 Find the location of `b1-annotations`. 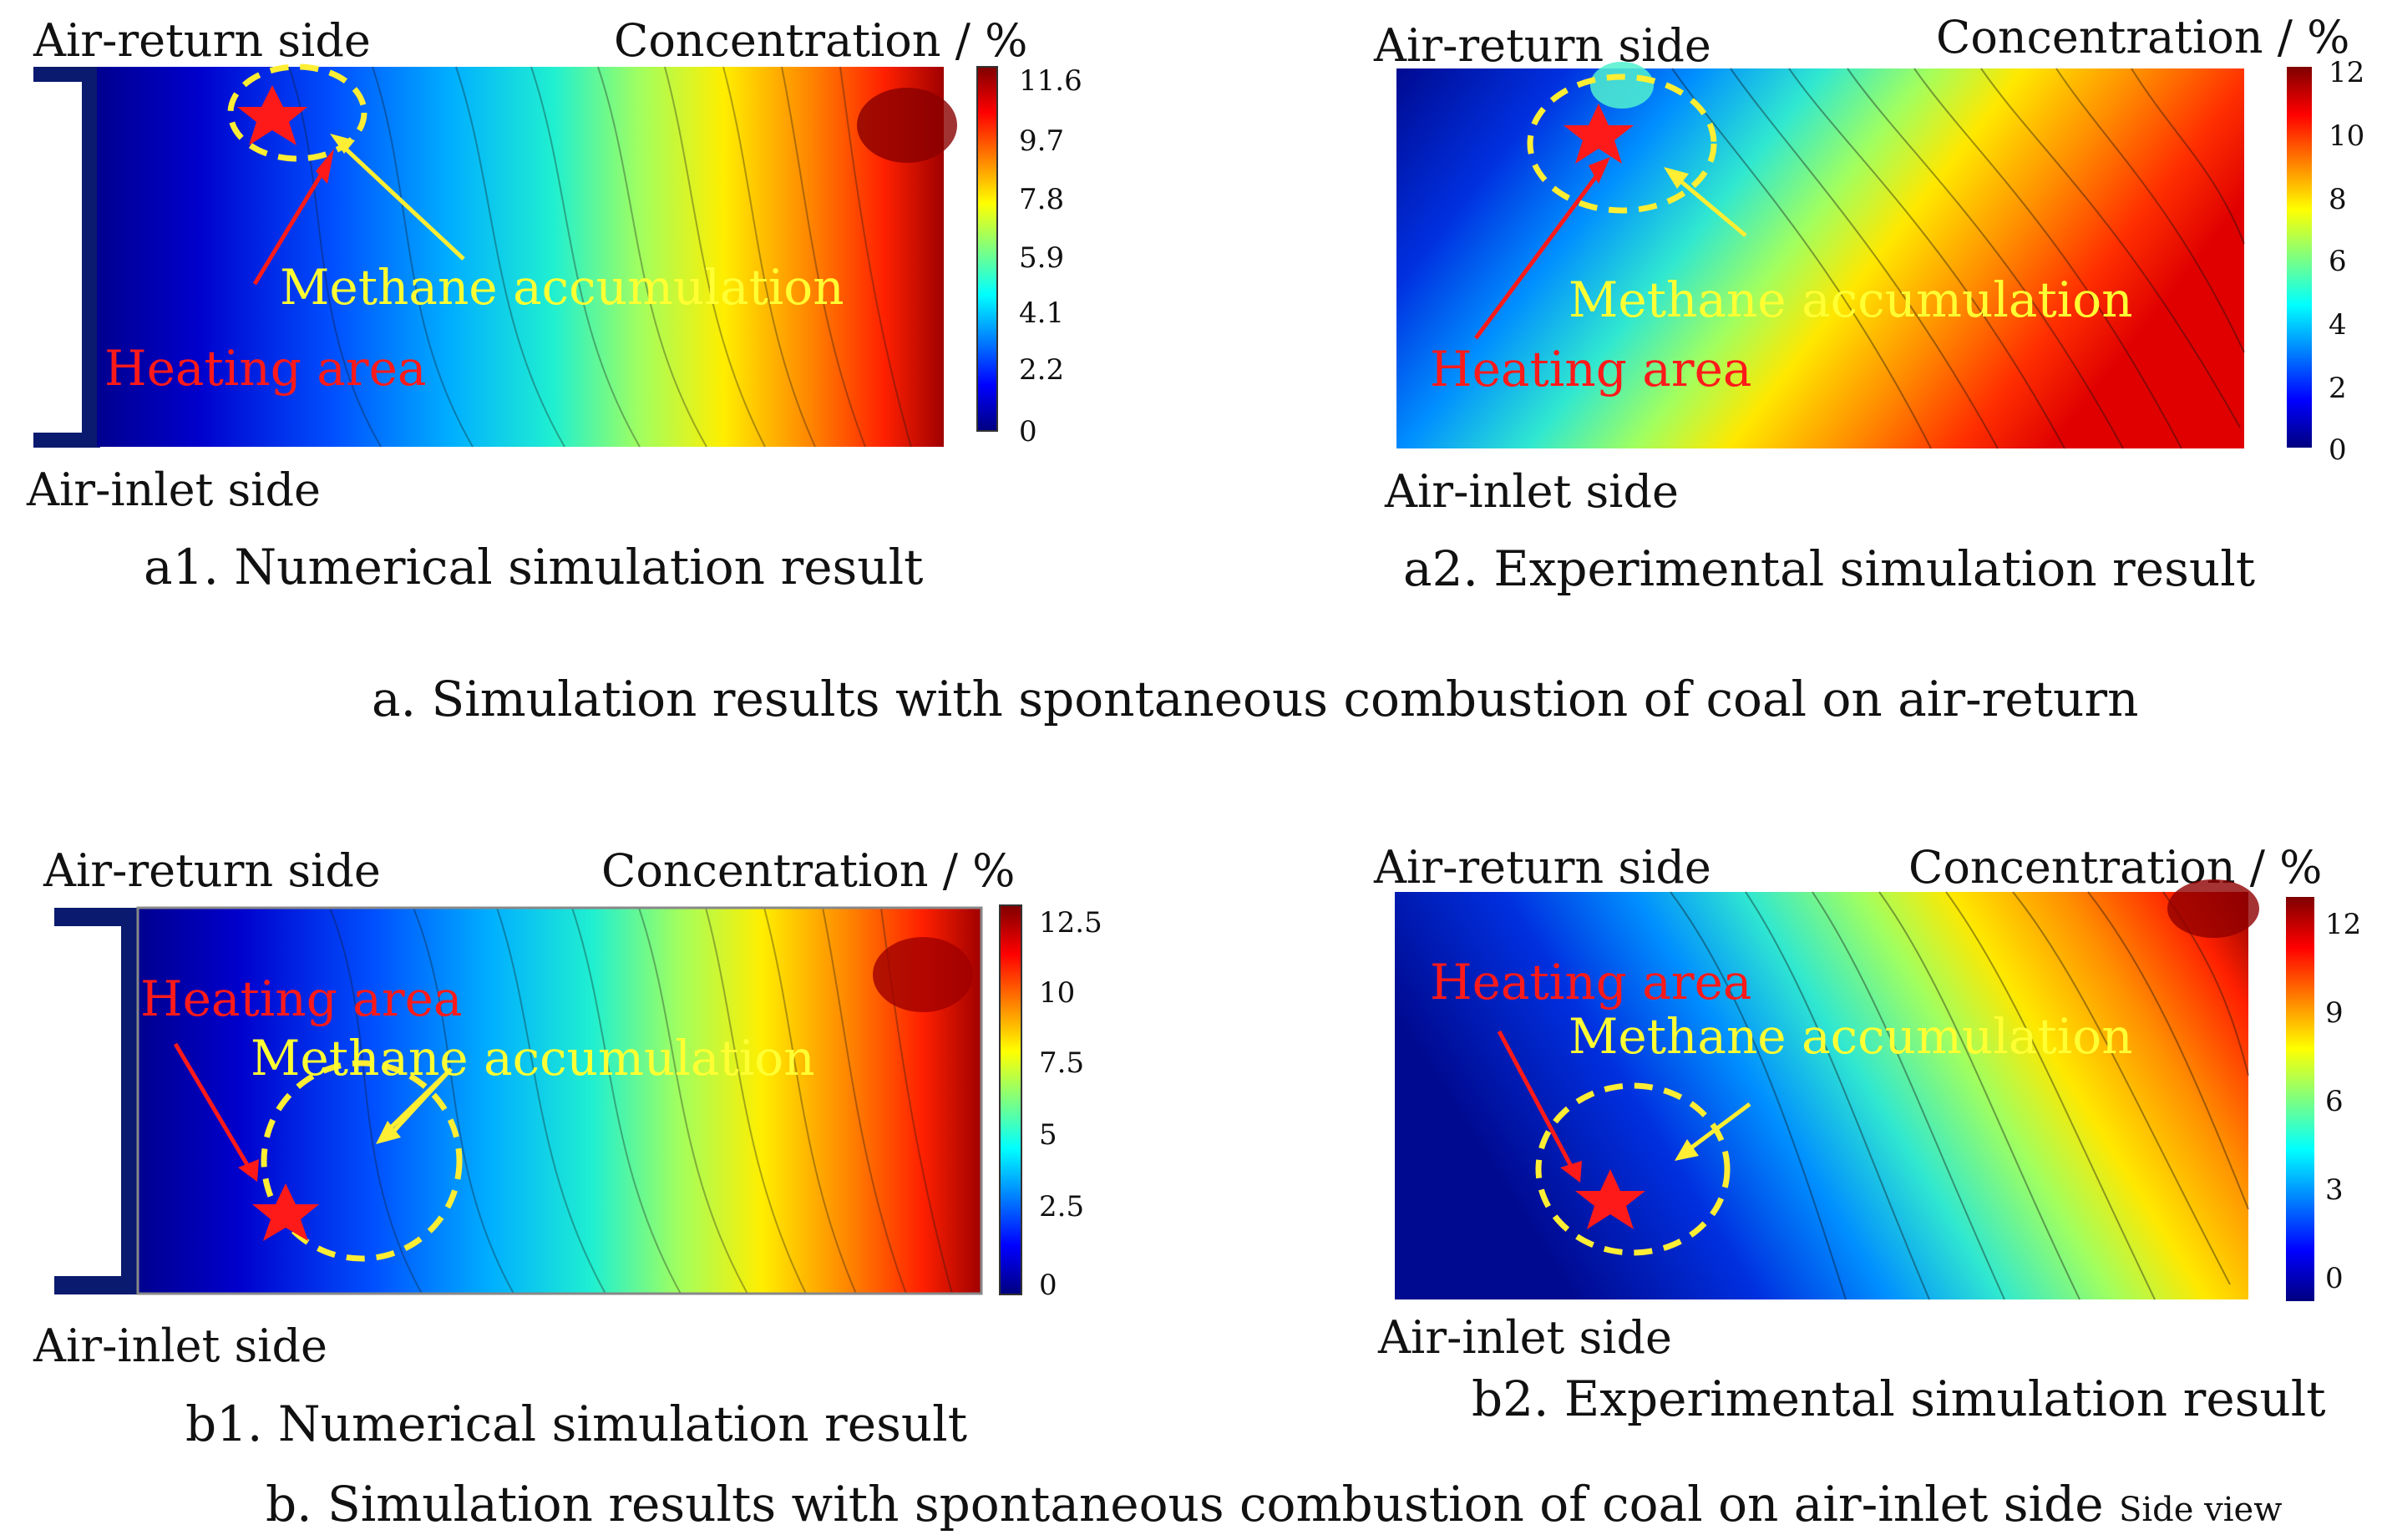

b1-annotations is located at coordinates (318, 1152).